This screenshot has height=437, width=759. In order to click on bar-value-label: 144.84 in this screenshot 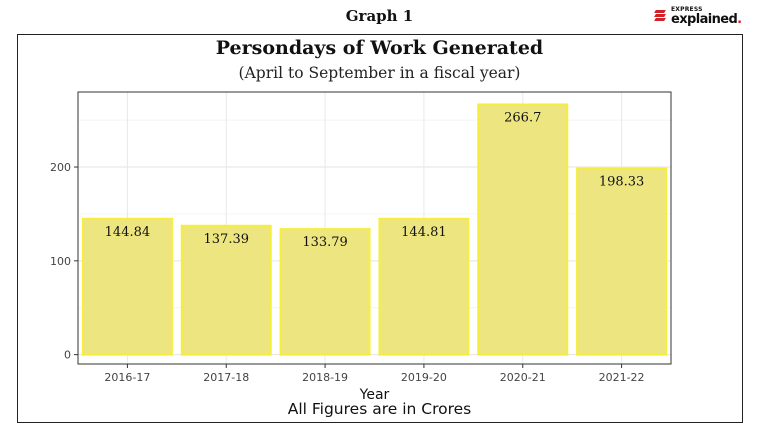, I will do `click(128, 232)`.